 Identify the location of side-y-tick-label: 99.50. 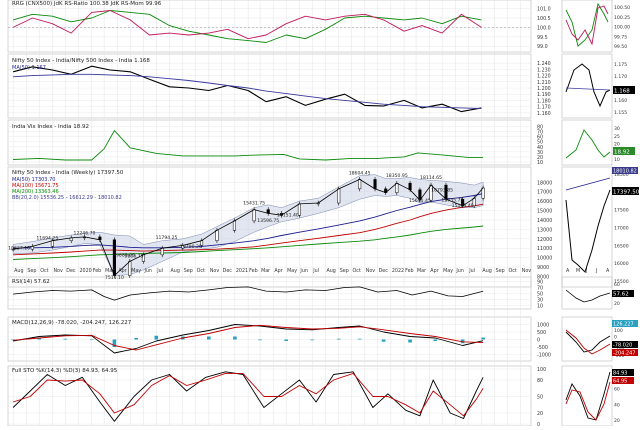
(620, 47).